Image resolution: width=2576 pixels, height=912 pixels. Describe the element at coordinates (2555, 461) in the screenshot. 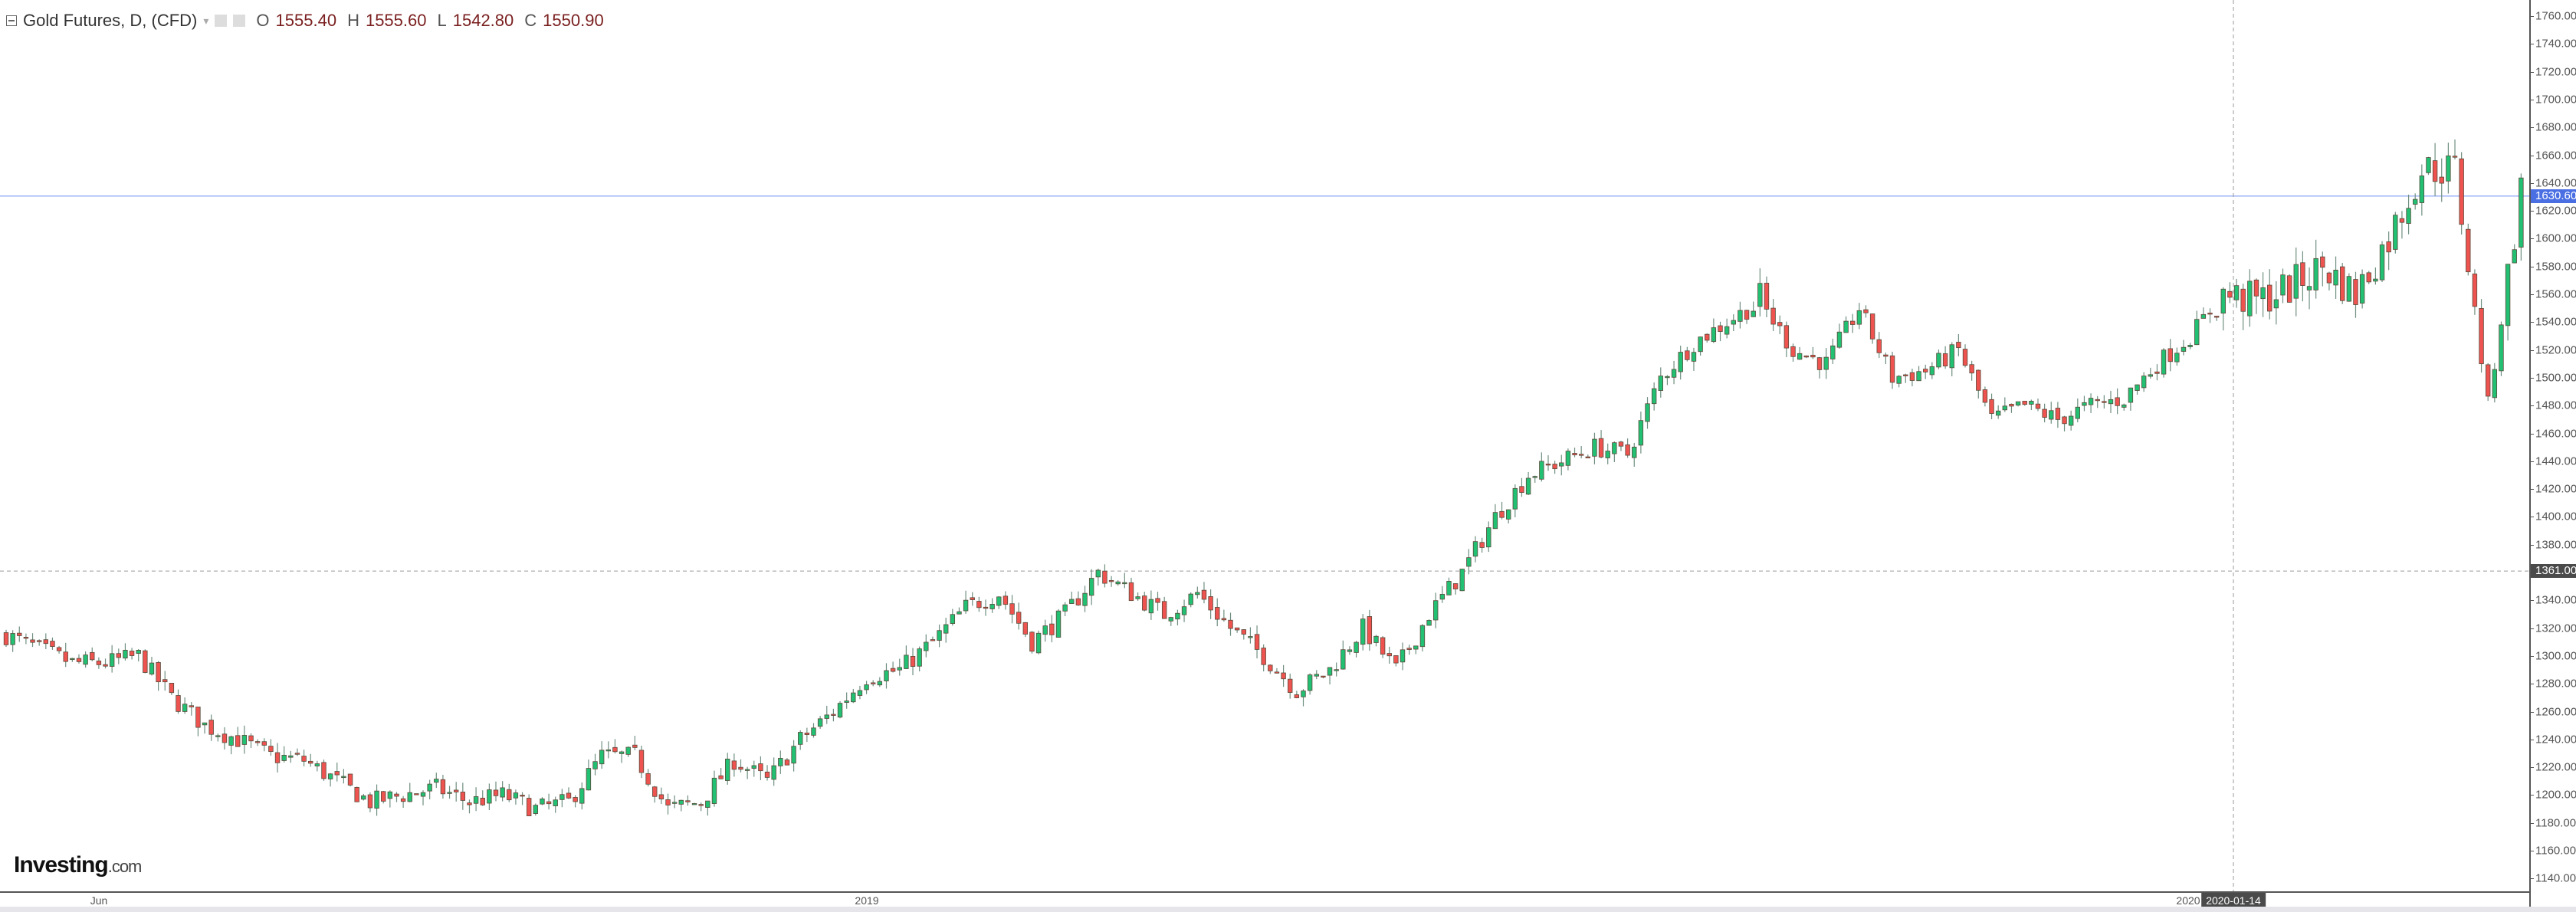

I see `price-tick-label: 1440.00` at that location.